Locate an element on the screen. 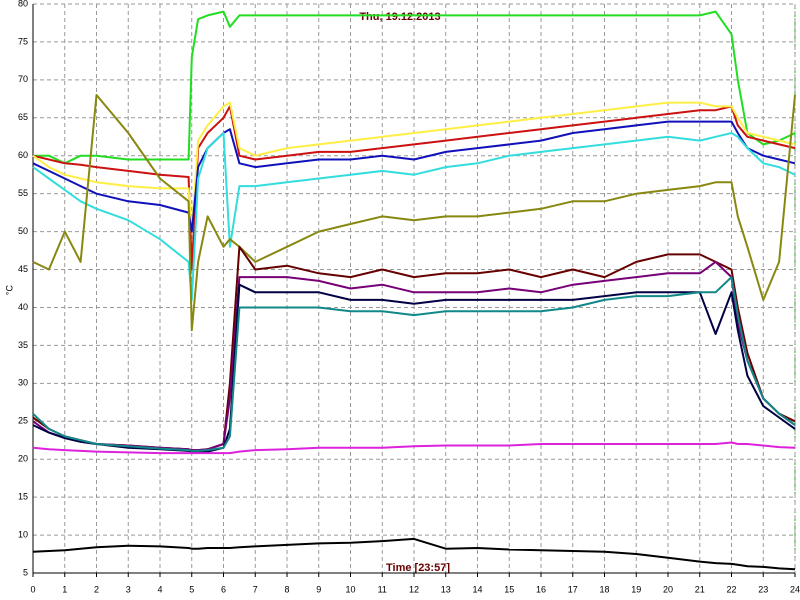  y-tick-label: 75 is located at coordinates (23, 41).